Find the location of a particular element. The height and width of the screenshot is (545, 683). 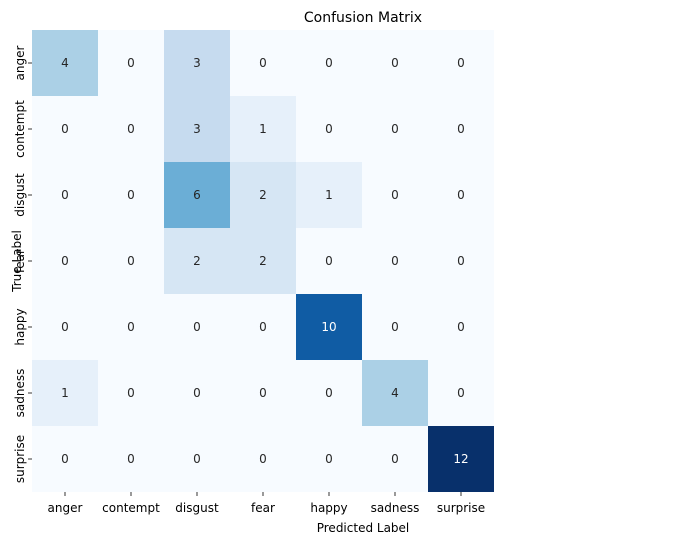

cell-value-label: 12 is located at coordinates (460, 459).